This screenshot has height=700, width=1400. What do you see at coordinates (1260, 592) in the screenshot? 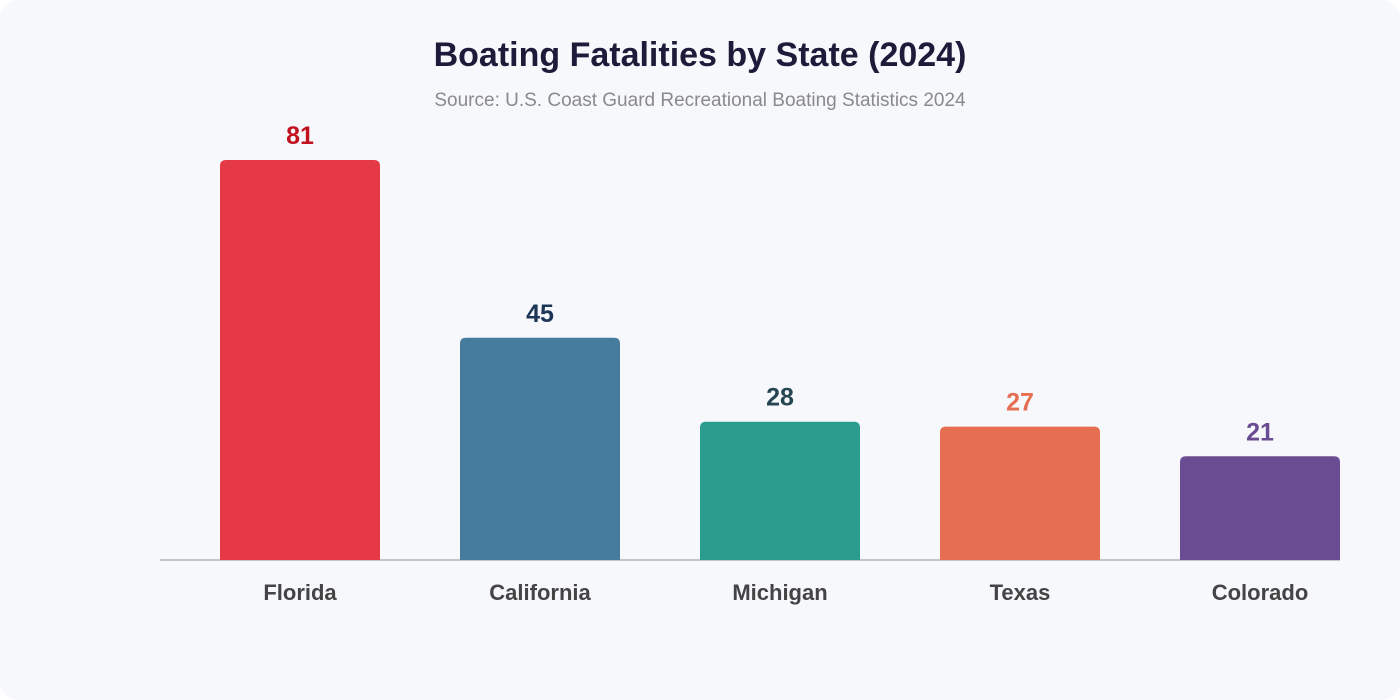
I see `x-tick-label-colorado: Colorado` at bounding box center [1260, 592].